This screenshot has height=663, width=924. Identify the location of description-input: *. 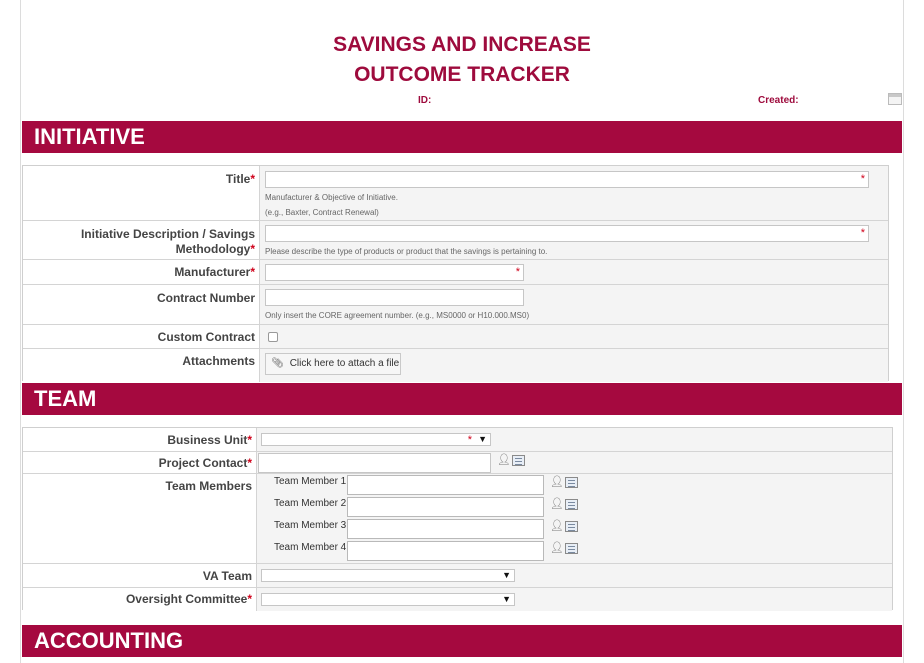
(567, 233).